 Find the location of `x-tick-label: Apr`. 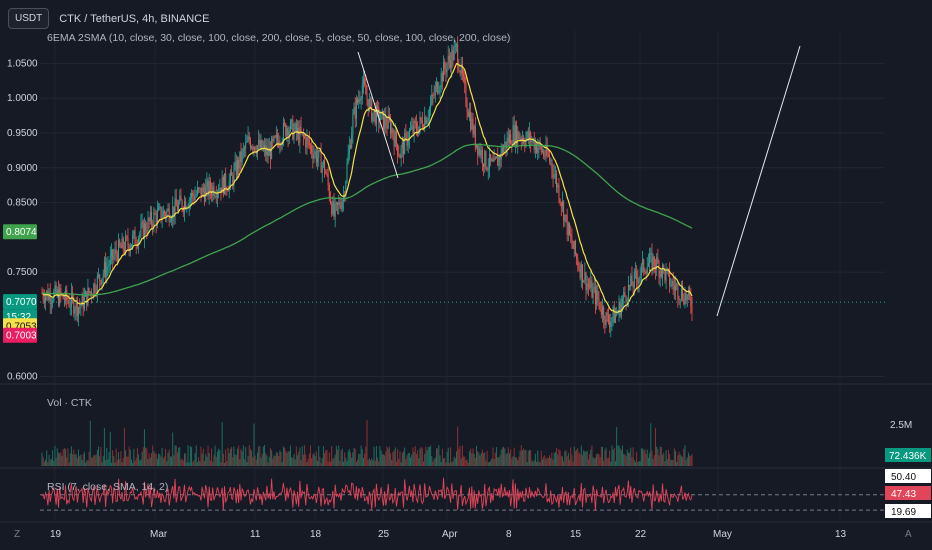

x-tick-label: Apr is located at coordinates (450, 534).